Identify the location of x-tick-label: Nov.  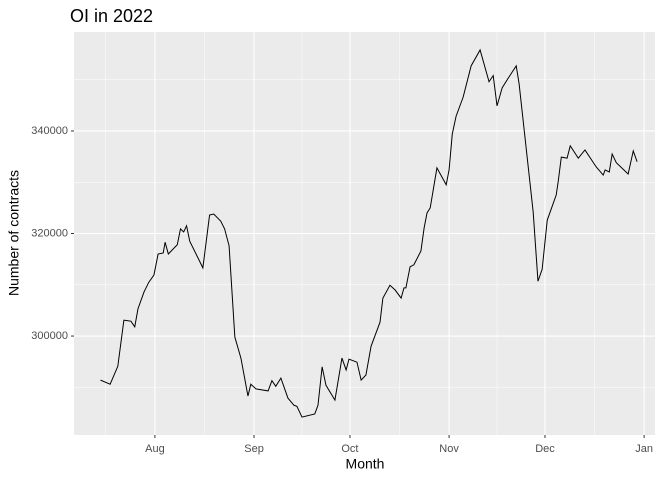
(449, 449).